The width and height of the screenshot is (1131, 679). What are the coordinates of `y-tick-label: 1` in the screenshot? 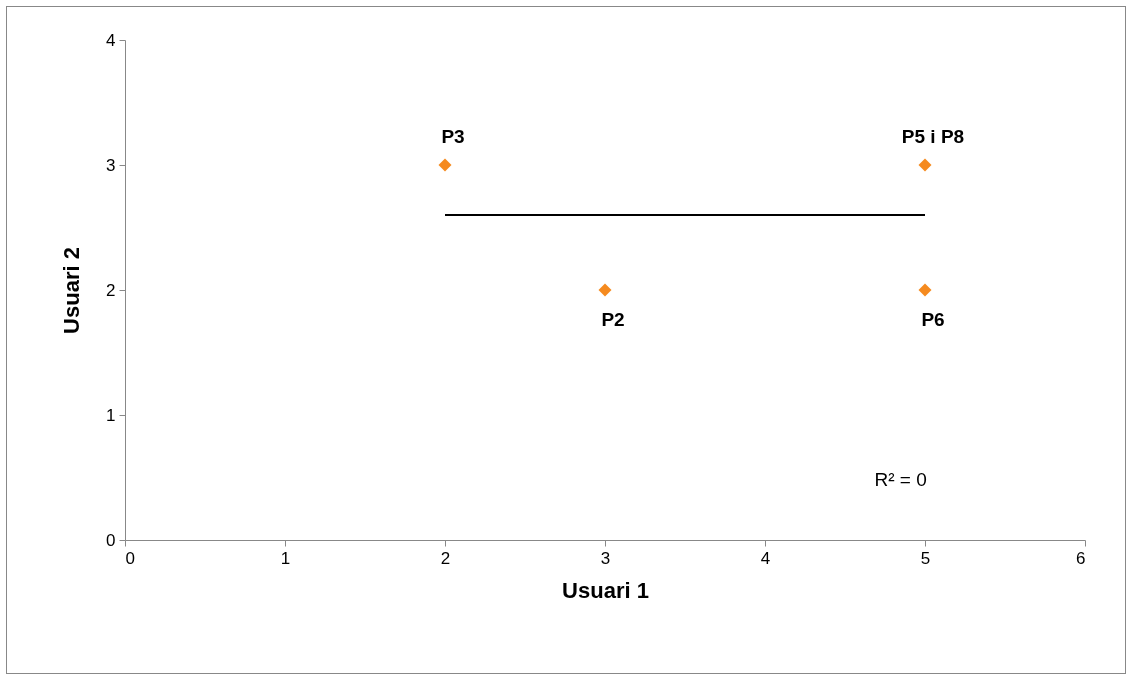 It's located at (111, 415).